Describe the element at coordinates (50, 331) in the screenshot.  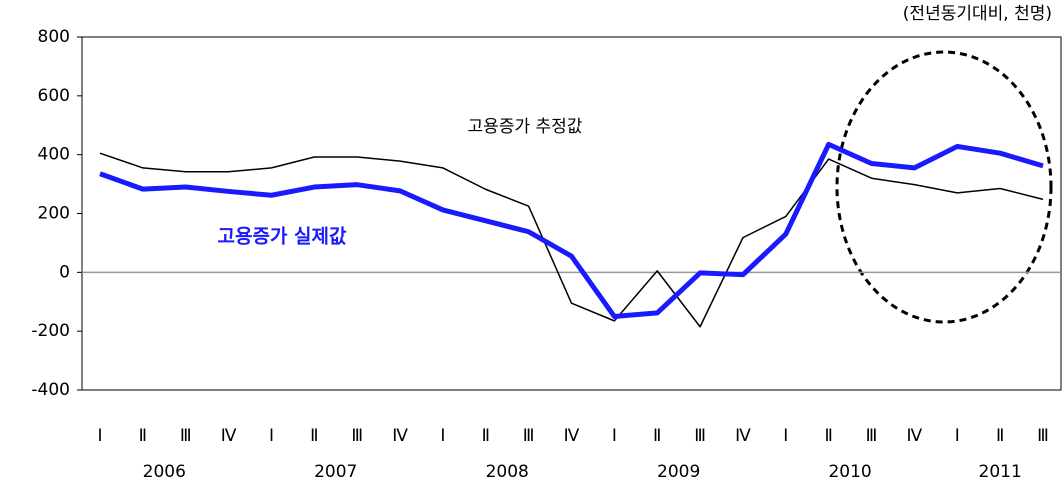
I see `y-tick-label: -200` at that location.